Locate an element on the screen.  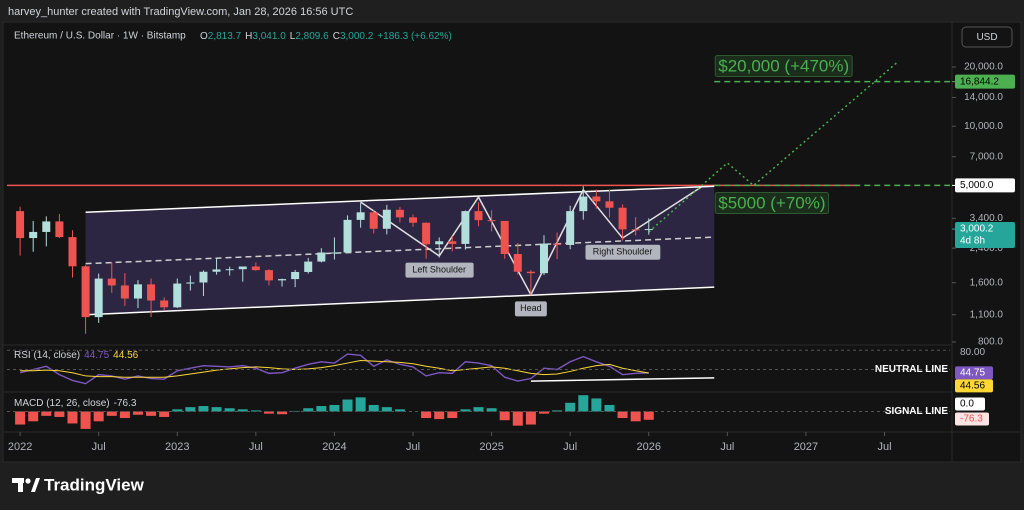
x-tick-label: 2026 is located at coordinates (649, 447).